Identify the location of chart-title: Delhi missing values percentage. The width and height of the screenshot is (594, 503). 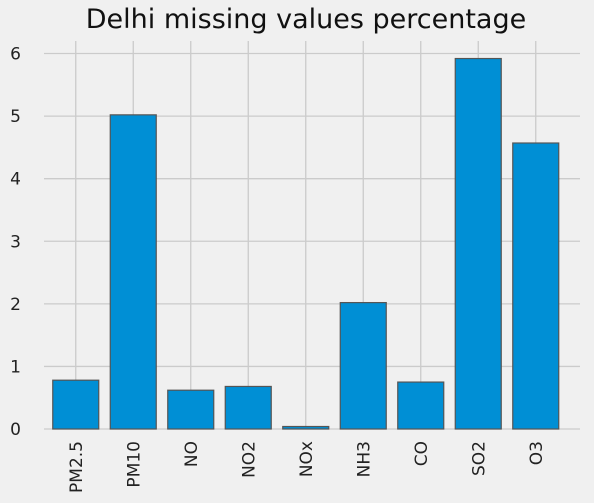
(306, 19).